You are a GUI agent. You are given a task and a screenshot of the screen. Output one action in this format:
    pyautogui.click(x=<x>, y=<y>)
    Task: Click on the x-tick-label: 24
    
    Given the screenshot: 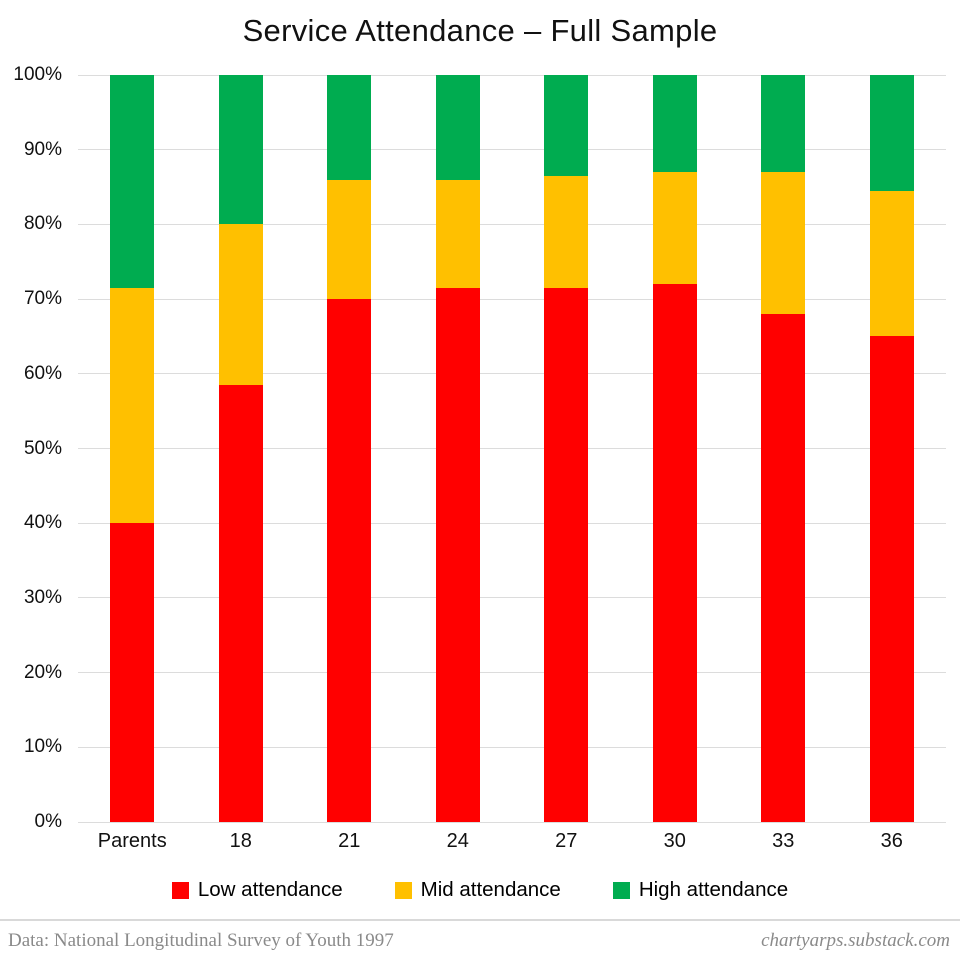 What is the action you would take?
    pyautogui.click(x=457, y=841)
    